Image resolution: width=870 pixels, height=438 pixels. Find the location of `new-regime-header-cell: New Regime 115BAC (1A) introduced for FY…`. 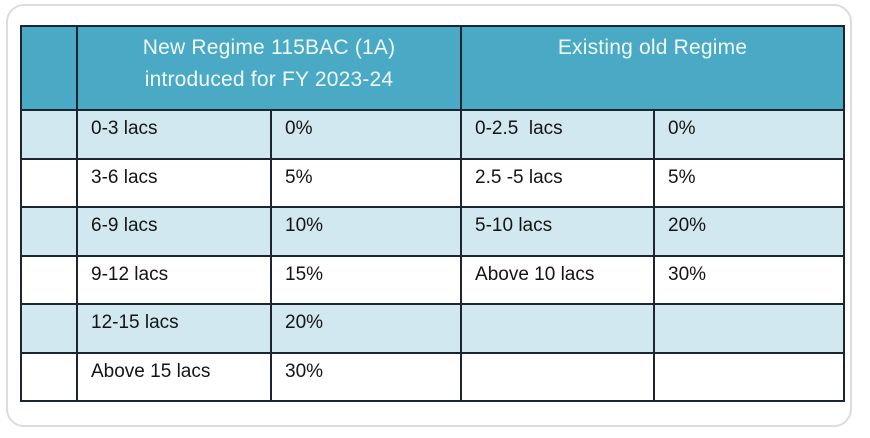

new-regime-header-cell: New Regime 115BAC (1A) introduced for FY… is located at coordinates (269, 68).